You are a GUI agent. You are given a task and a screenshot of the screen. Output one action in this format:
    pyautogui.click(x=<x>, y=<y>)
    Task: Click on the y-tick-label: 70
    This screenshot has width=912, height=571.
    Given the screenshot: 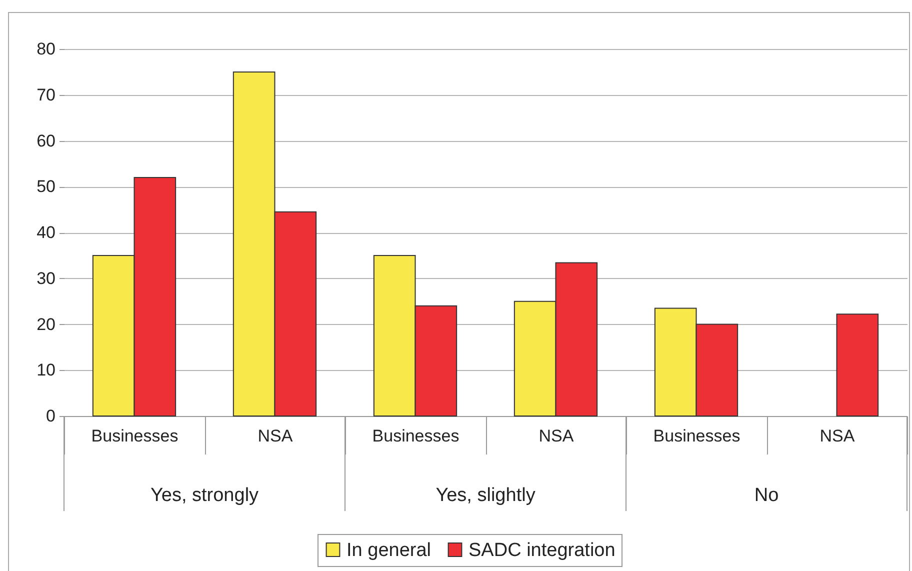 What is the action you would take?
    pyautogui.click(x=46, y=94)
    